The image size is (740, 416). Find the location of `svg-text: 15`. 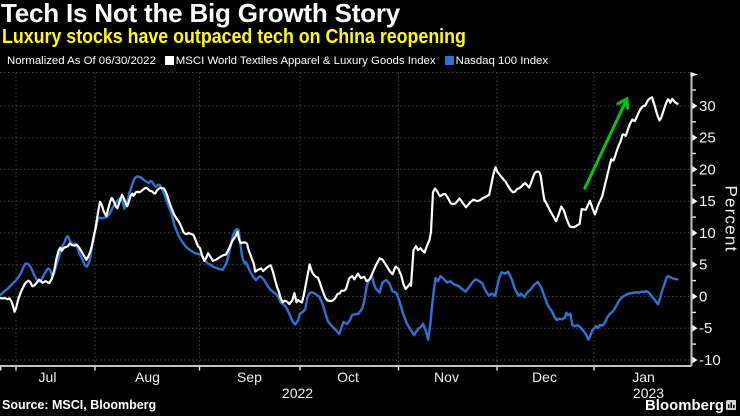

svg-text: 15 is located at coordinates (707, 201).